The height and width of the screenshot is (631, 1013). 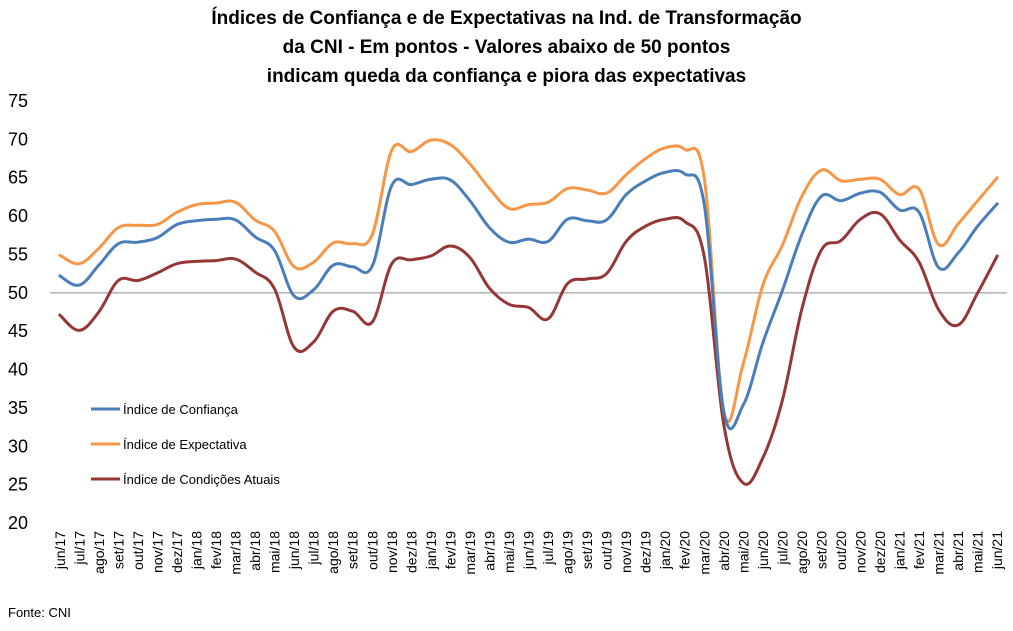 What do you see at coordinates (353, 550) in the screenshot?
I see `x-tick-label: set/18` at bounding box center [353, 550].